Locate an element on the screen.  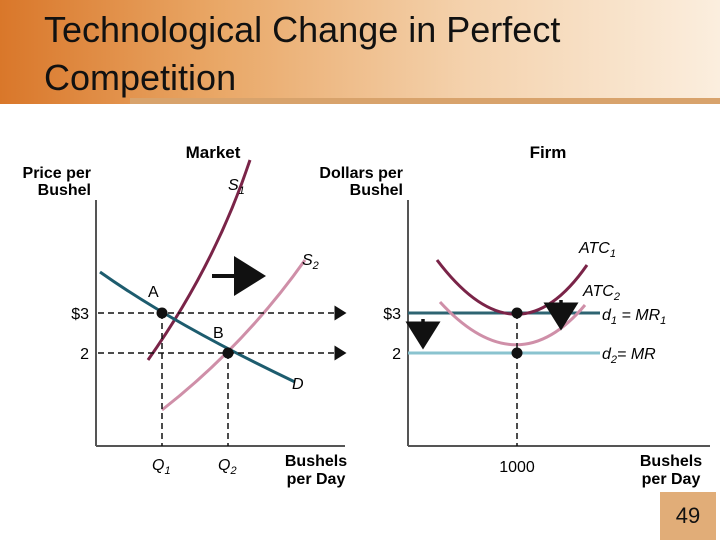
market-y-axis-label-line2: Bushel is located at coordinates (64, 190).